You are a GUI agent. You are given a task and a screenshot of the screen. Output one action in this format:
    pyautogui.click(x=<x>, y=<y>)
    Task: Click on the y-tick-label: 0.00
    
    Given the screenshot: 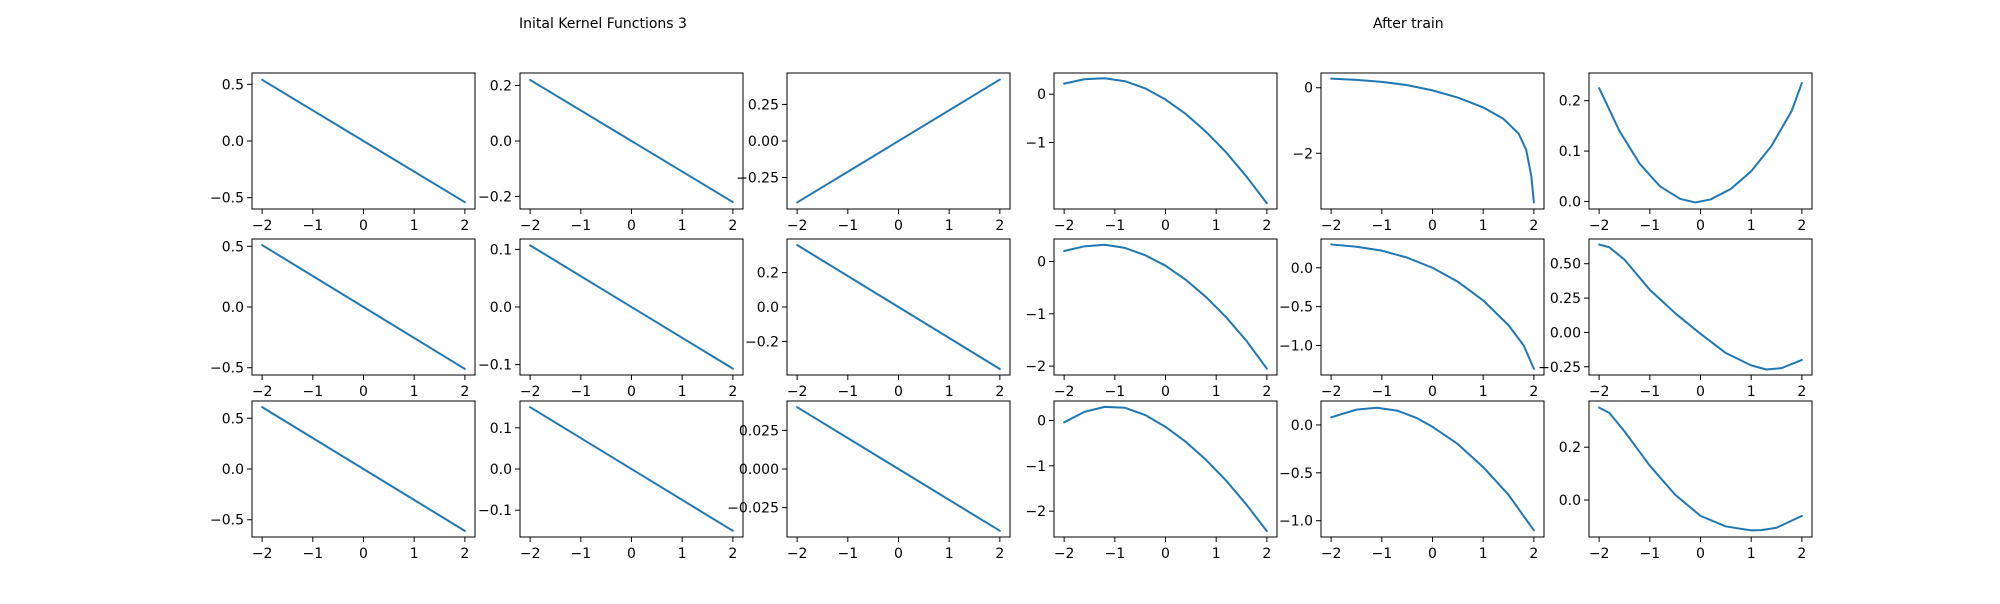 What is the action you would take?
    pyautogui.click(x=1565, y=333)
    